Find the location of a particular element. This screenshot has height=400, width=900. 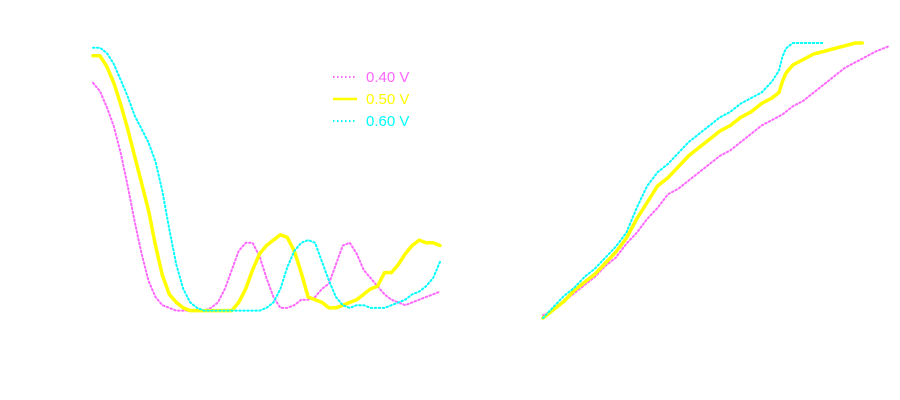

legend-label-060: 0.60 V is located at coordinates (387, 121).